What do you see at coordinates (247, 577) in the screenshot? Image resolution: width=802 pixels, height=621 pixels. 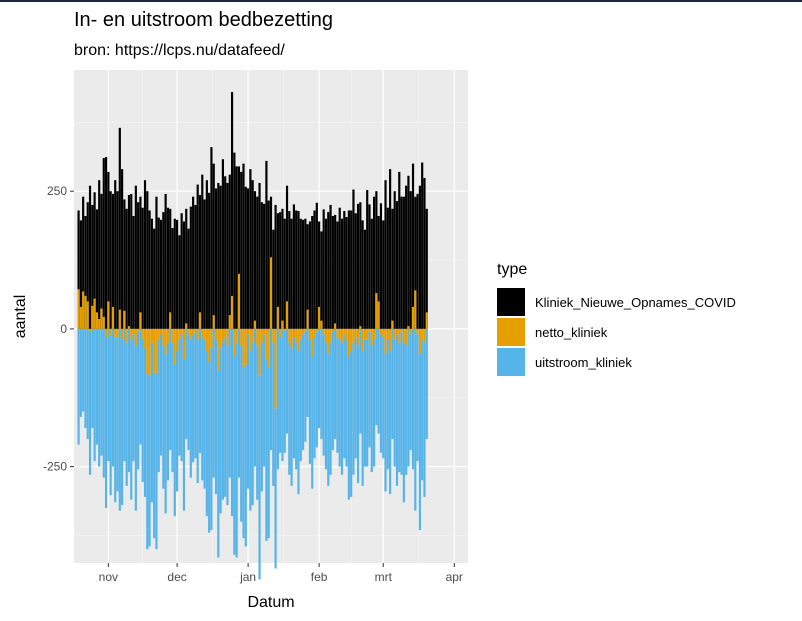 I see `x-tick-label: jan` at bounding box center [247, 577].